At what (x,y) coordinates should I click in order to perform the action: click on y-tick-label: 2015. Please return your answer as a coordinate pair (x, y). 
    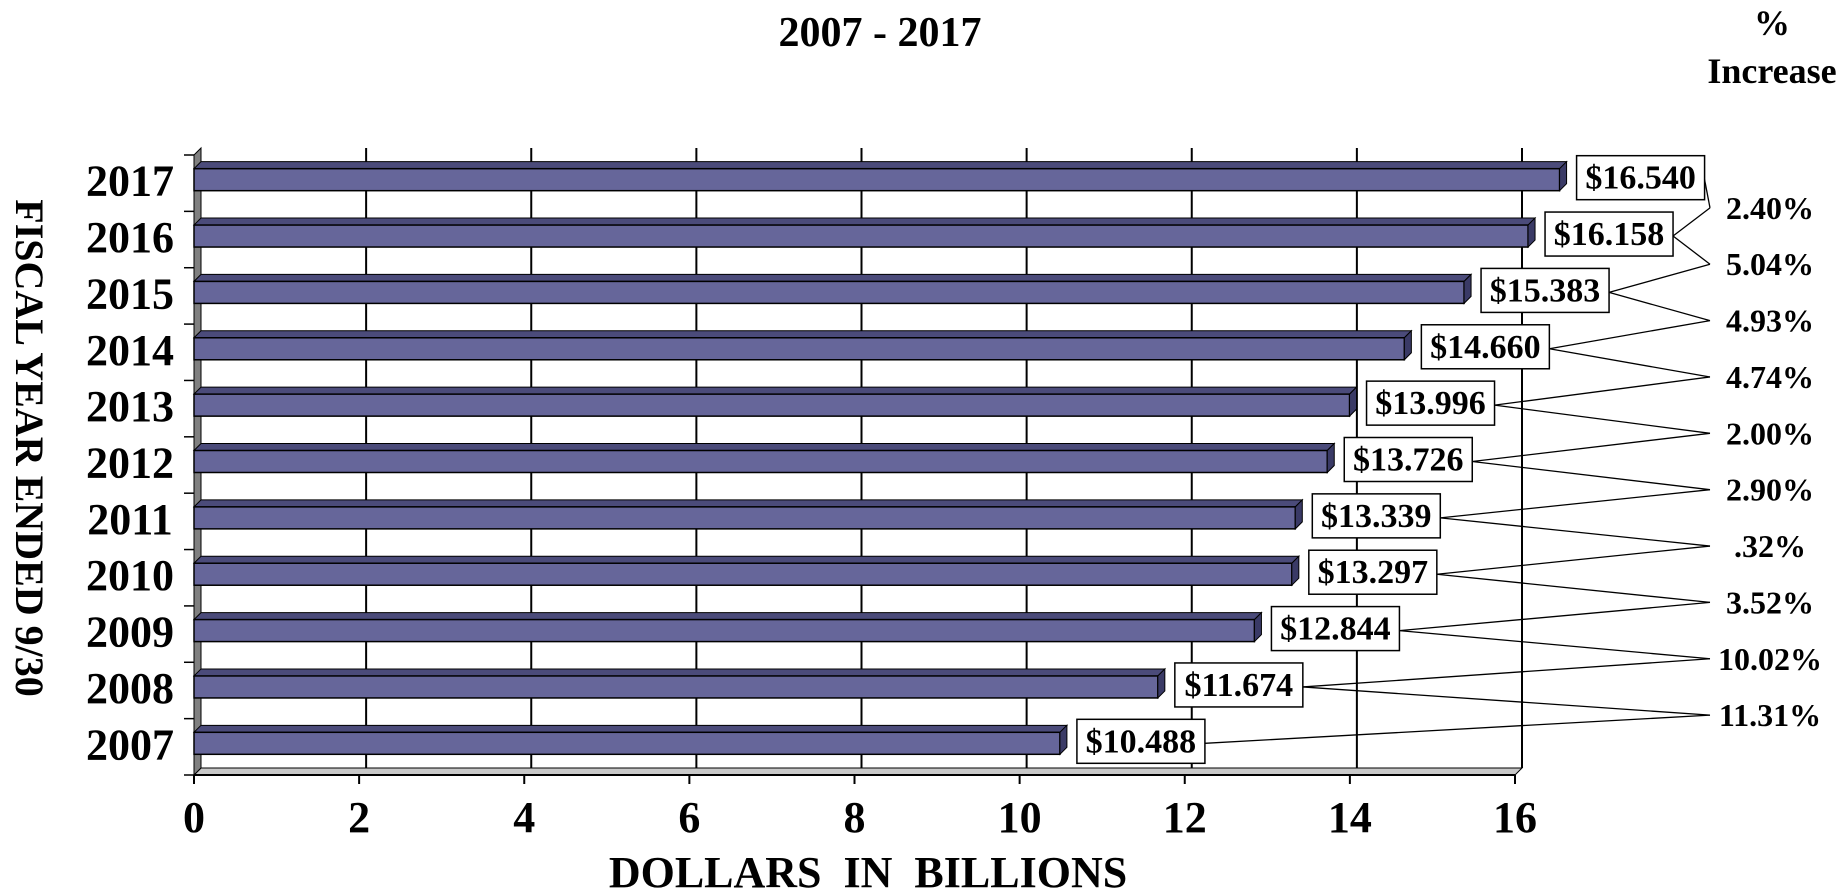
    Looking at the image, I should click on (130, 293).